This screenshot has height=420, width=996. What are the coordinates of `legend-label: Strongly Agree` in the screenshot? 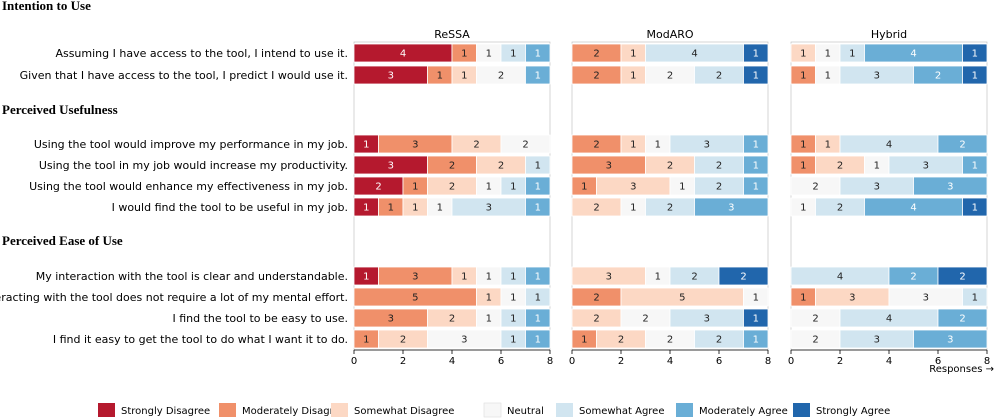 It's located at (853, 411).